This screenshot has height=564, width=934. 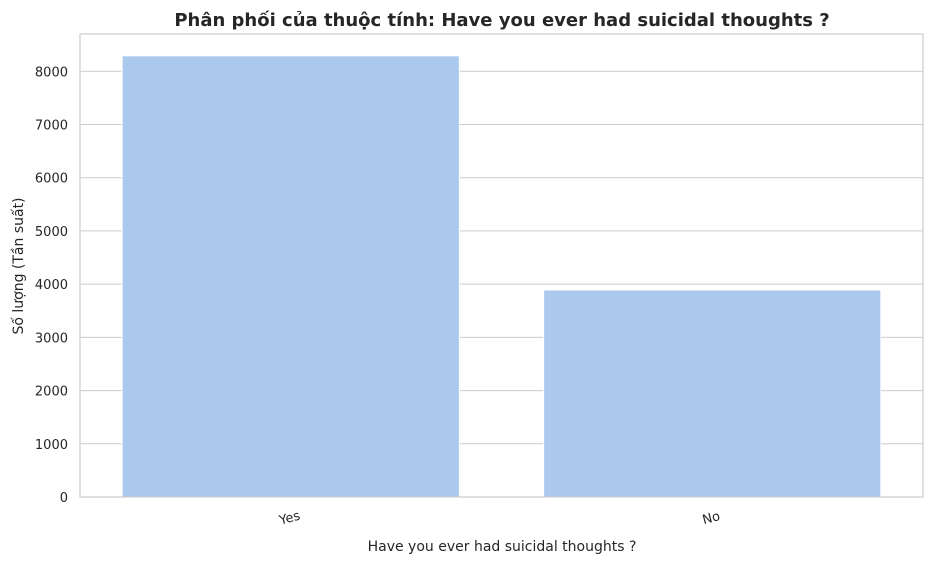 What do you see at coordinates (51, 179) in the screenshot?
I see `y-tick-label: 6000` at bounding box center [51, 179].